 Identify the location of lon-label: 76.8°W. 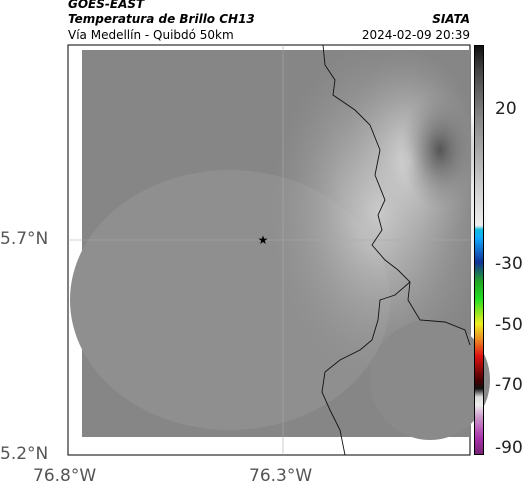
(65, 476).